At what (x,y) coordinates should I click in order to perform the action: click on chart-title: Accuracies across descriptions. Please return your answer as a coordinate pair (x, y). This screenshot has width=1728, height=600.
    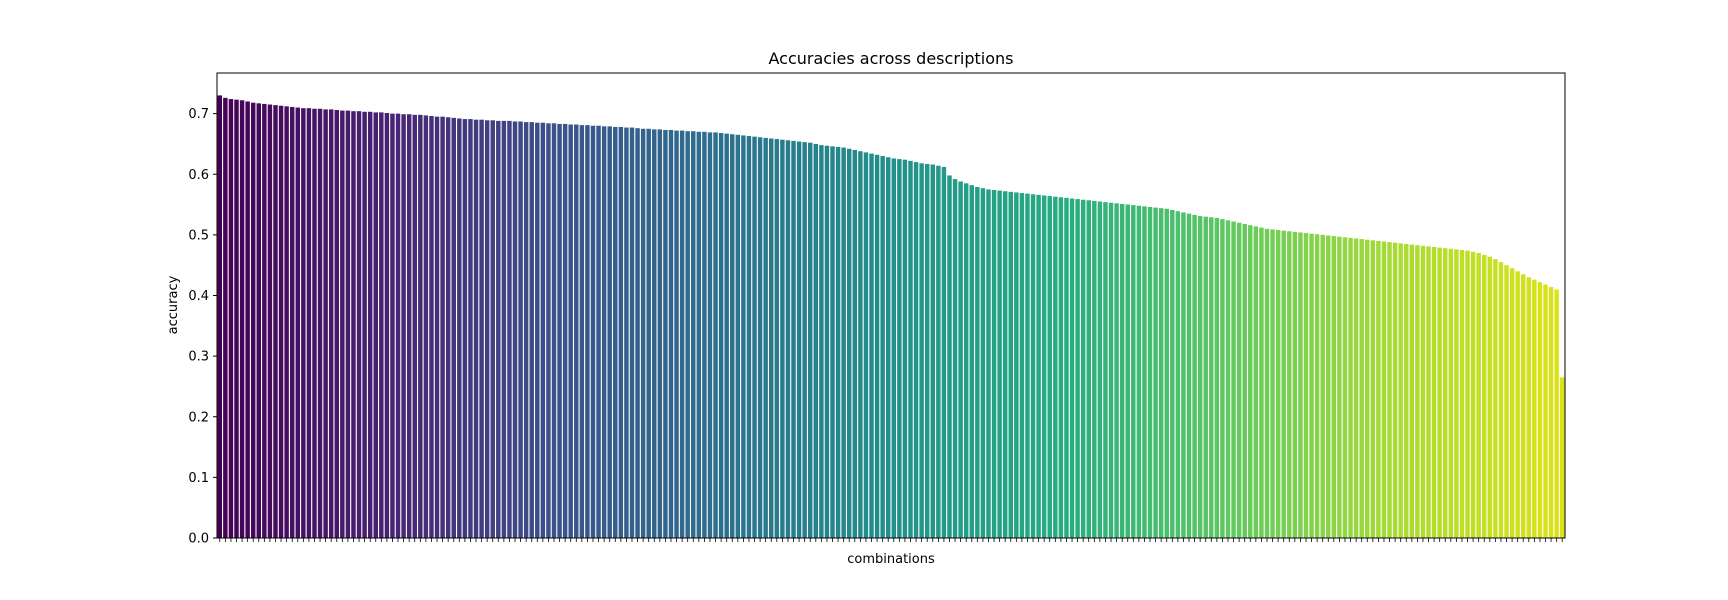
    Looking at the image, I should click on (891, 58).